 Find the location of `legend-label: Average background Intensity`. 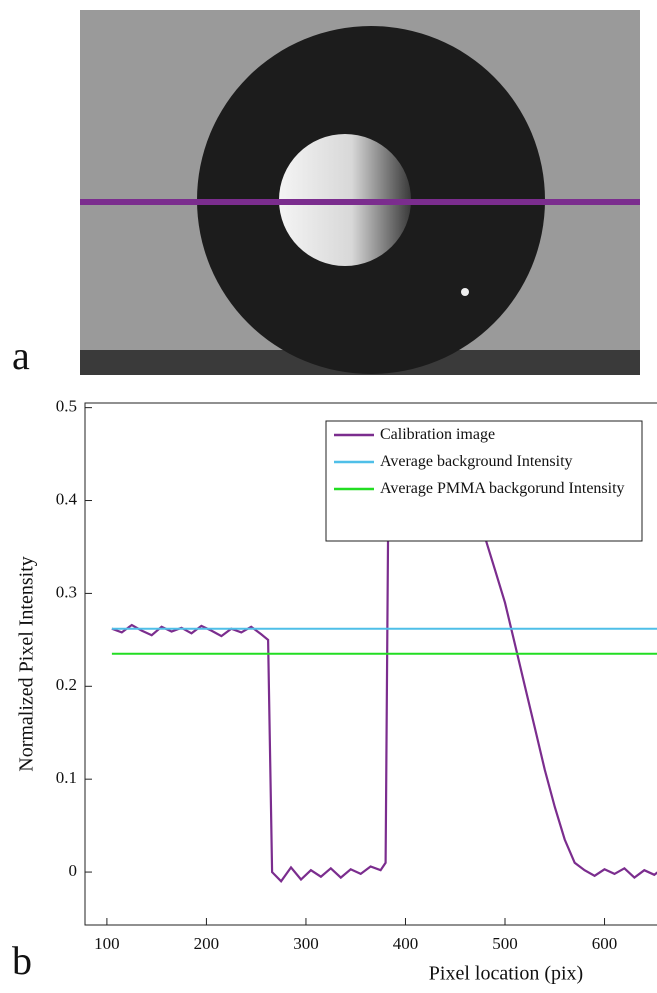

legend-label: Average background Intensity is located at coordinates (476, 461).